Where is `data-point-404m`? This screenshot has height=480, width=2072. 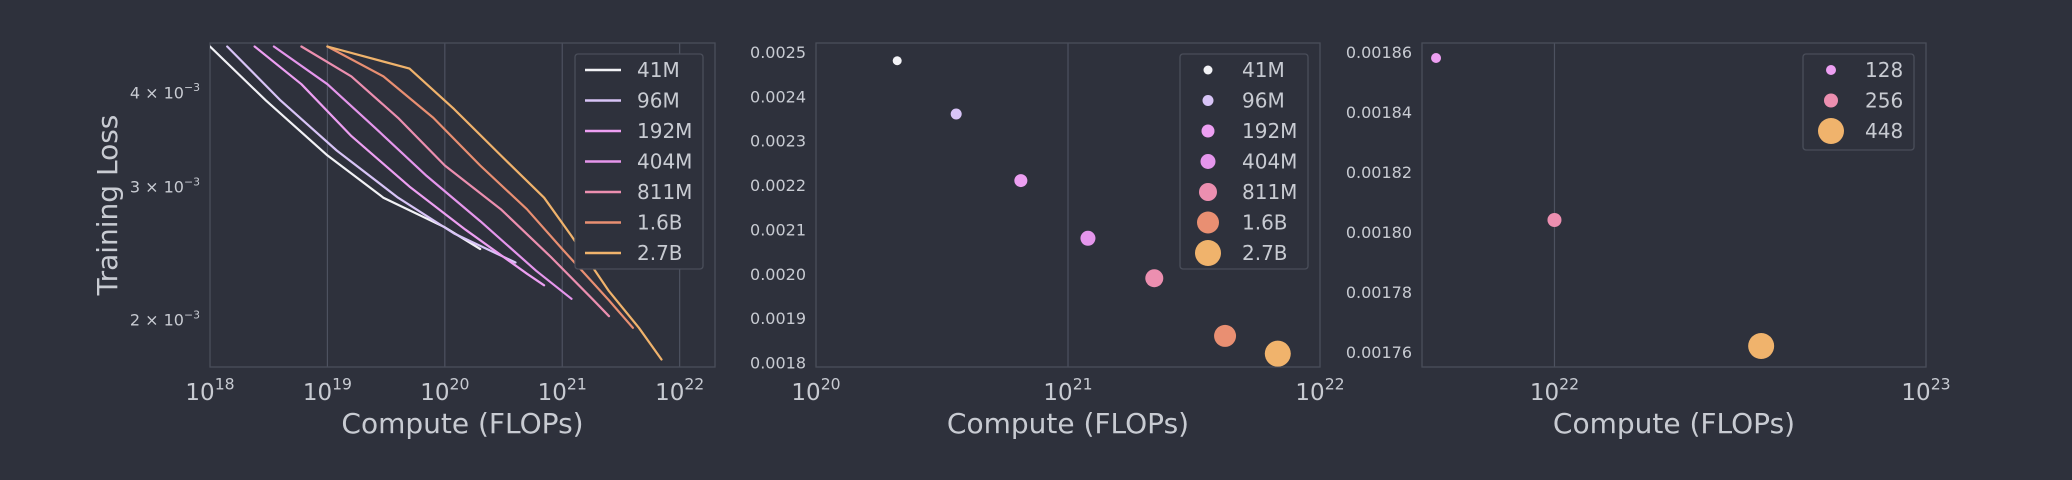 data-point-404m is located at coordinates (1088, 238).